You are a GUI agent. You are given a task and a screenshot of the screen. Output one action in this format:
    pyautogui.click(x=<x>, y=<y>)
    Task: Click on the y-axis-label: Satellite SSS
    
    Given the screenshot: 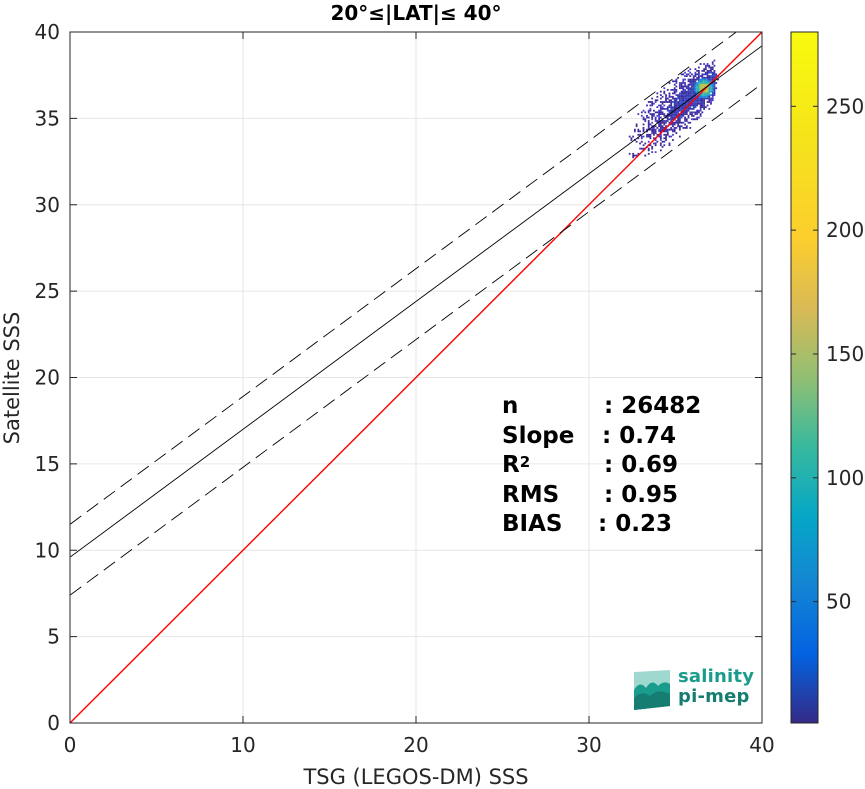 What is the action you would take?
    pyautogui.click(x=12, y=378)
    